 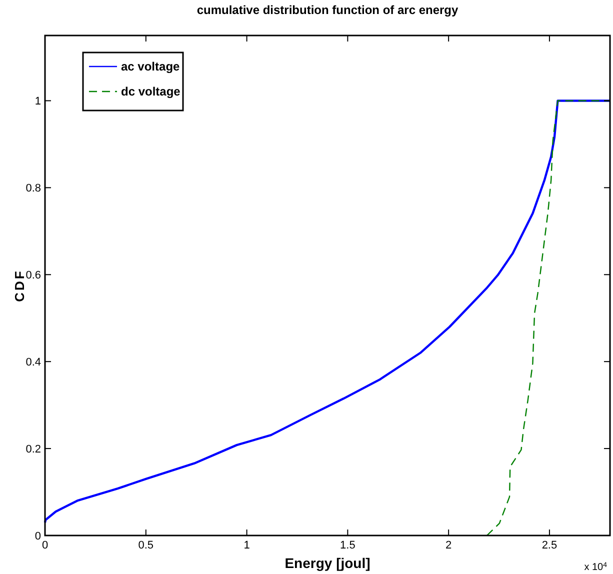 I want to click on y-tick-label: 0.8, so click(x=33, y=188).